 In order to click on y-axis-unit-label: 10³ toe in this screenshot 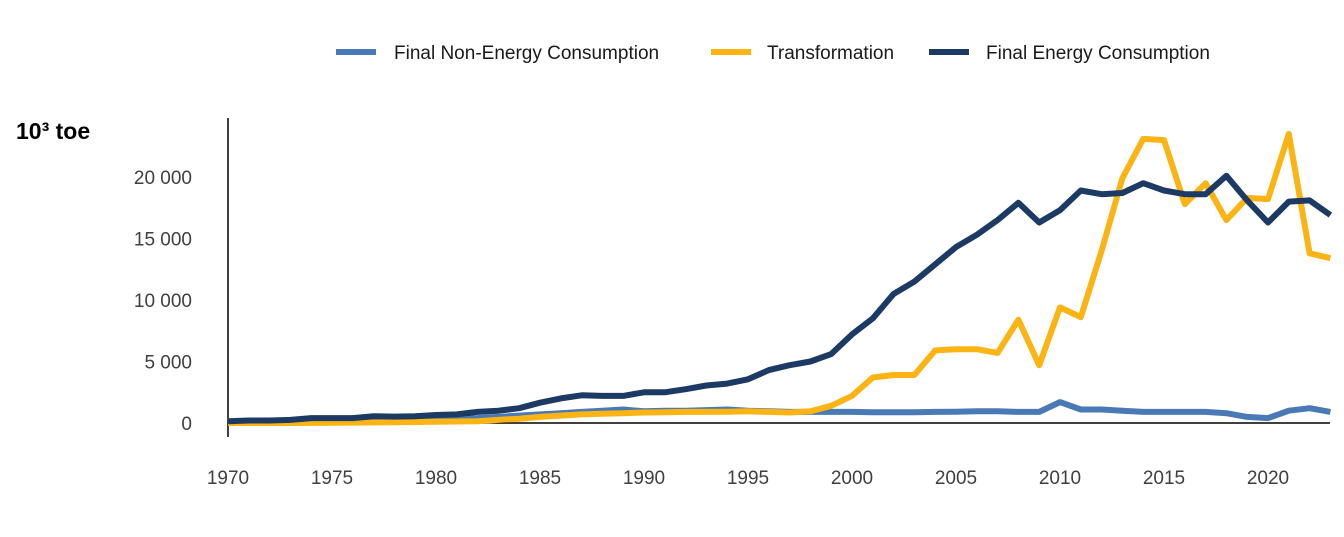, I will do `click(53, 131)`.